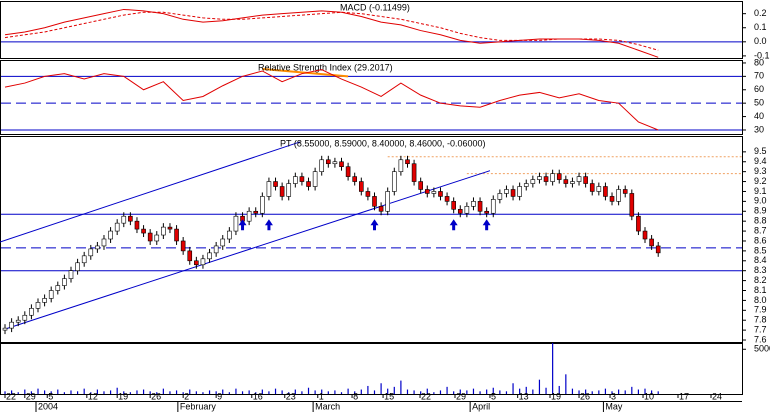  What do you see at coordinates (321, 396) in the screenshot?
I see `x-tick-label: 1` at bounding box center [321, 396].